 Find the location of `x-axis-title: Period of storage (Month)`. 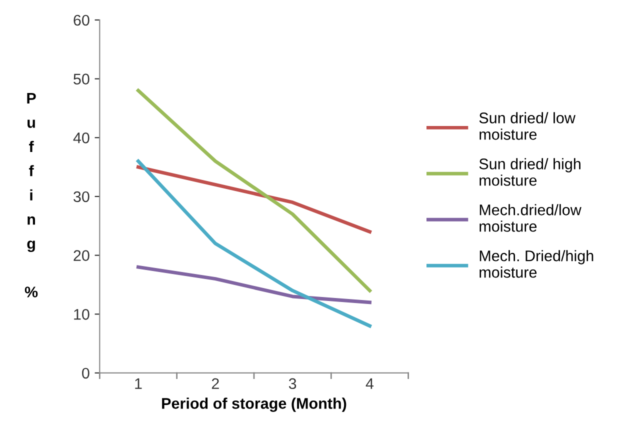

x-axis-title: Period of storage (Month) is located at coordinates (254, 405).